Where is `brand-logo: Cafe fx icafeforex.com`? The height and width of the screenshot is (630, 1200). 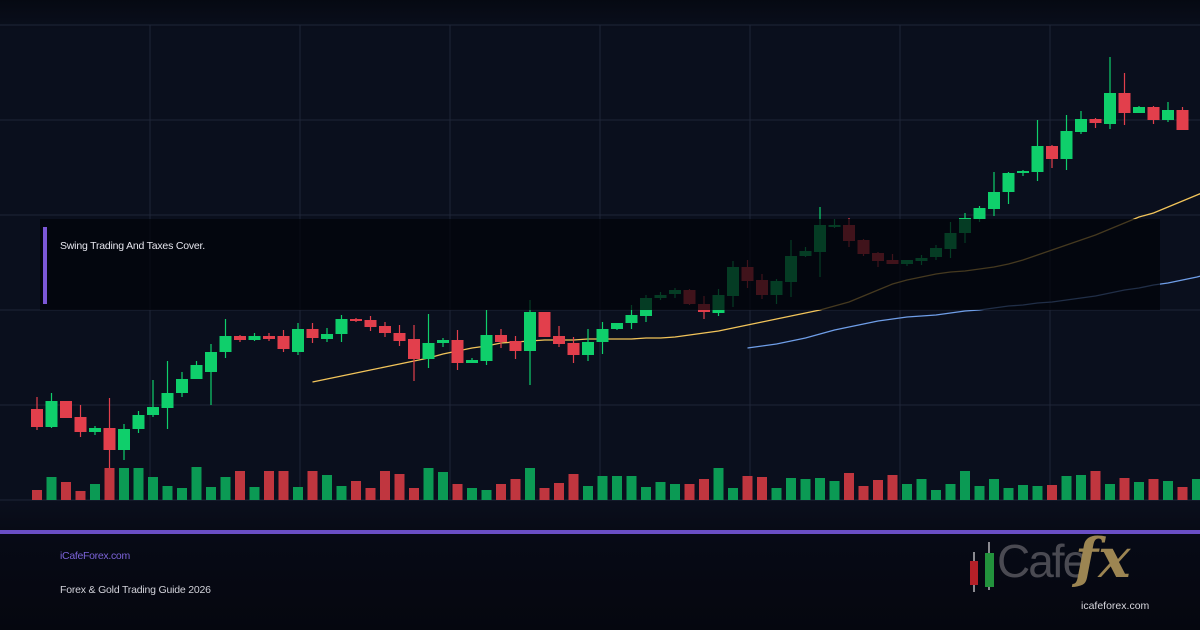 brand-logo: Cafe fx icafeforex.com is located at coordinates (1065, 573).